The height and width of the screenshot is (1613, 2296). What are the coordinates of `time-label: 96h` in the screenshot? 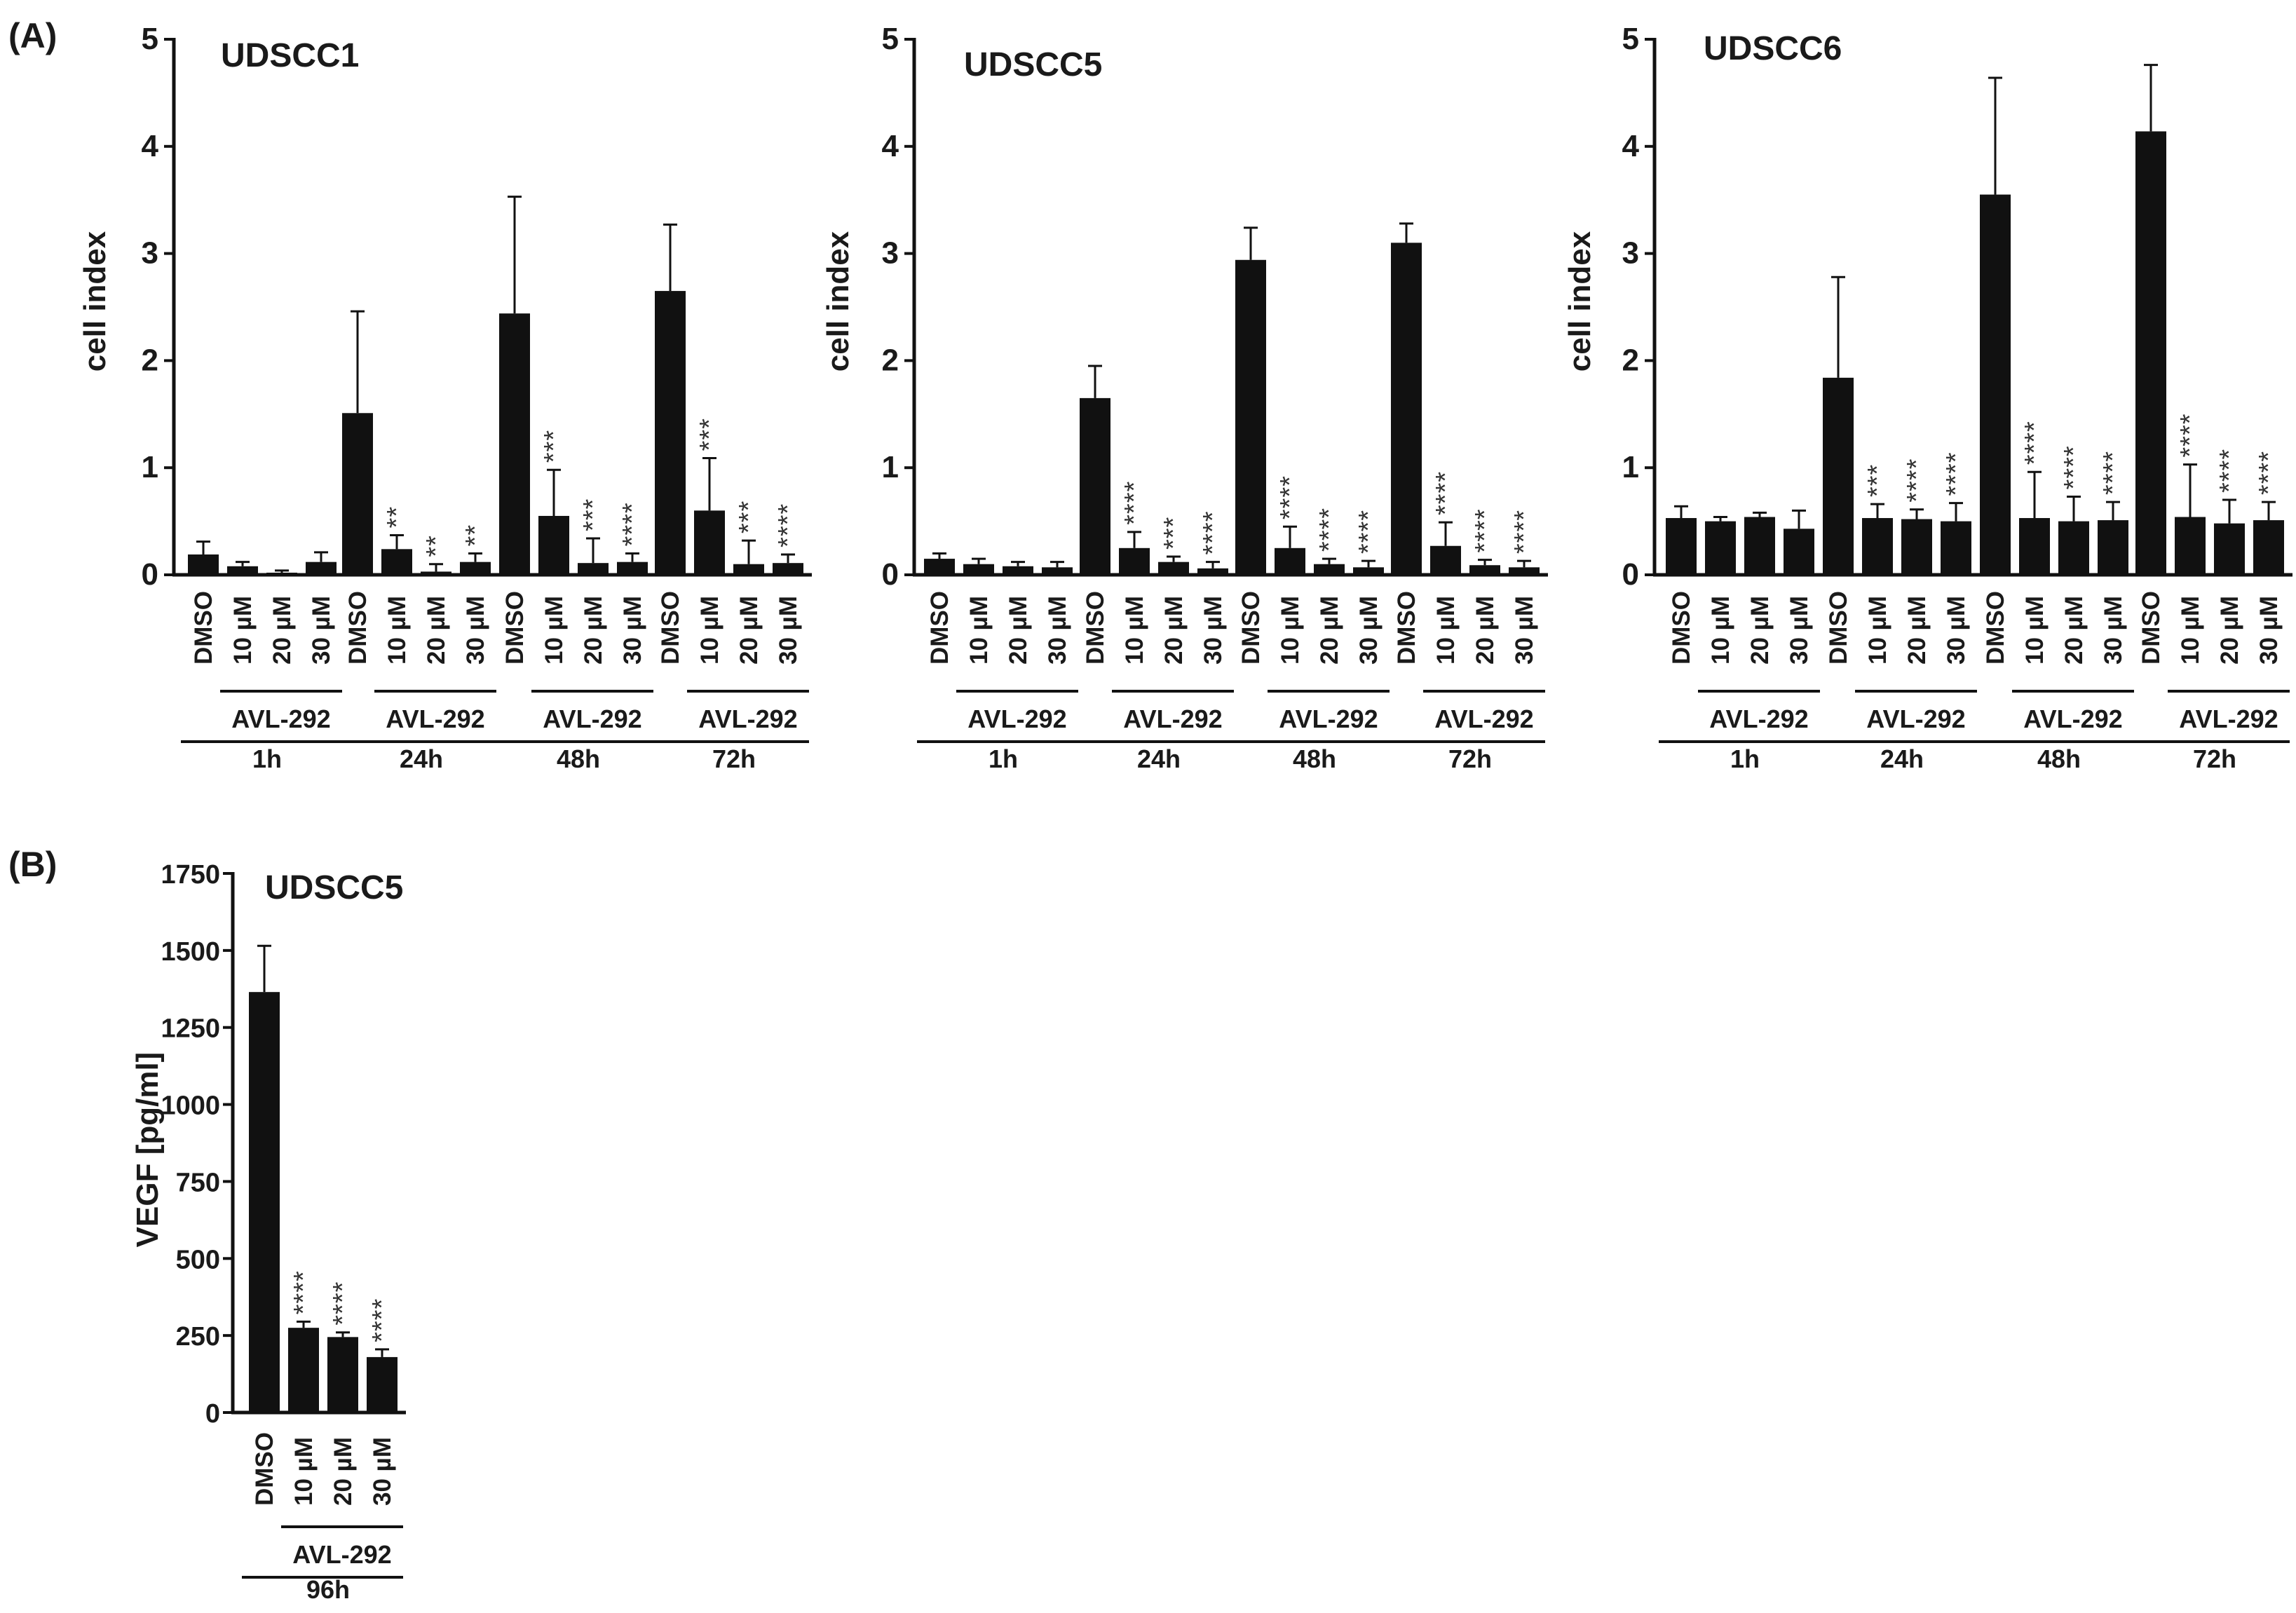 It's located at (328, 1590).